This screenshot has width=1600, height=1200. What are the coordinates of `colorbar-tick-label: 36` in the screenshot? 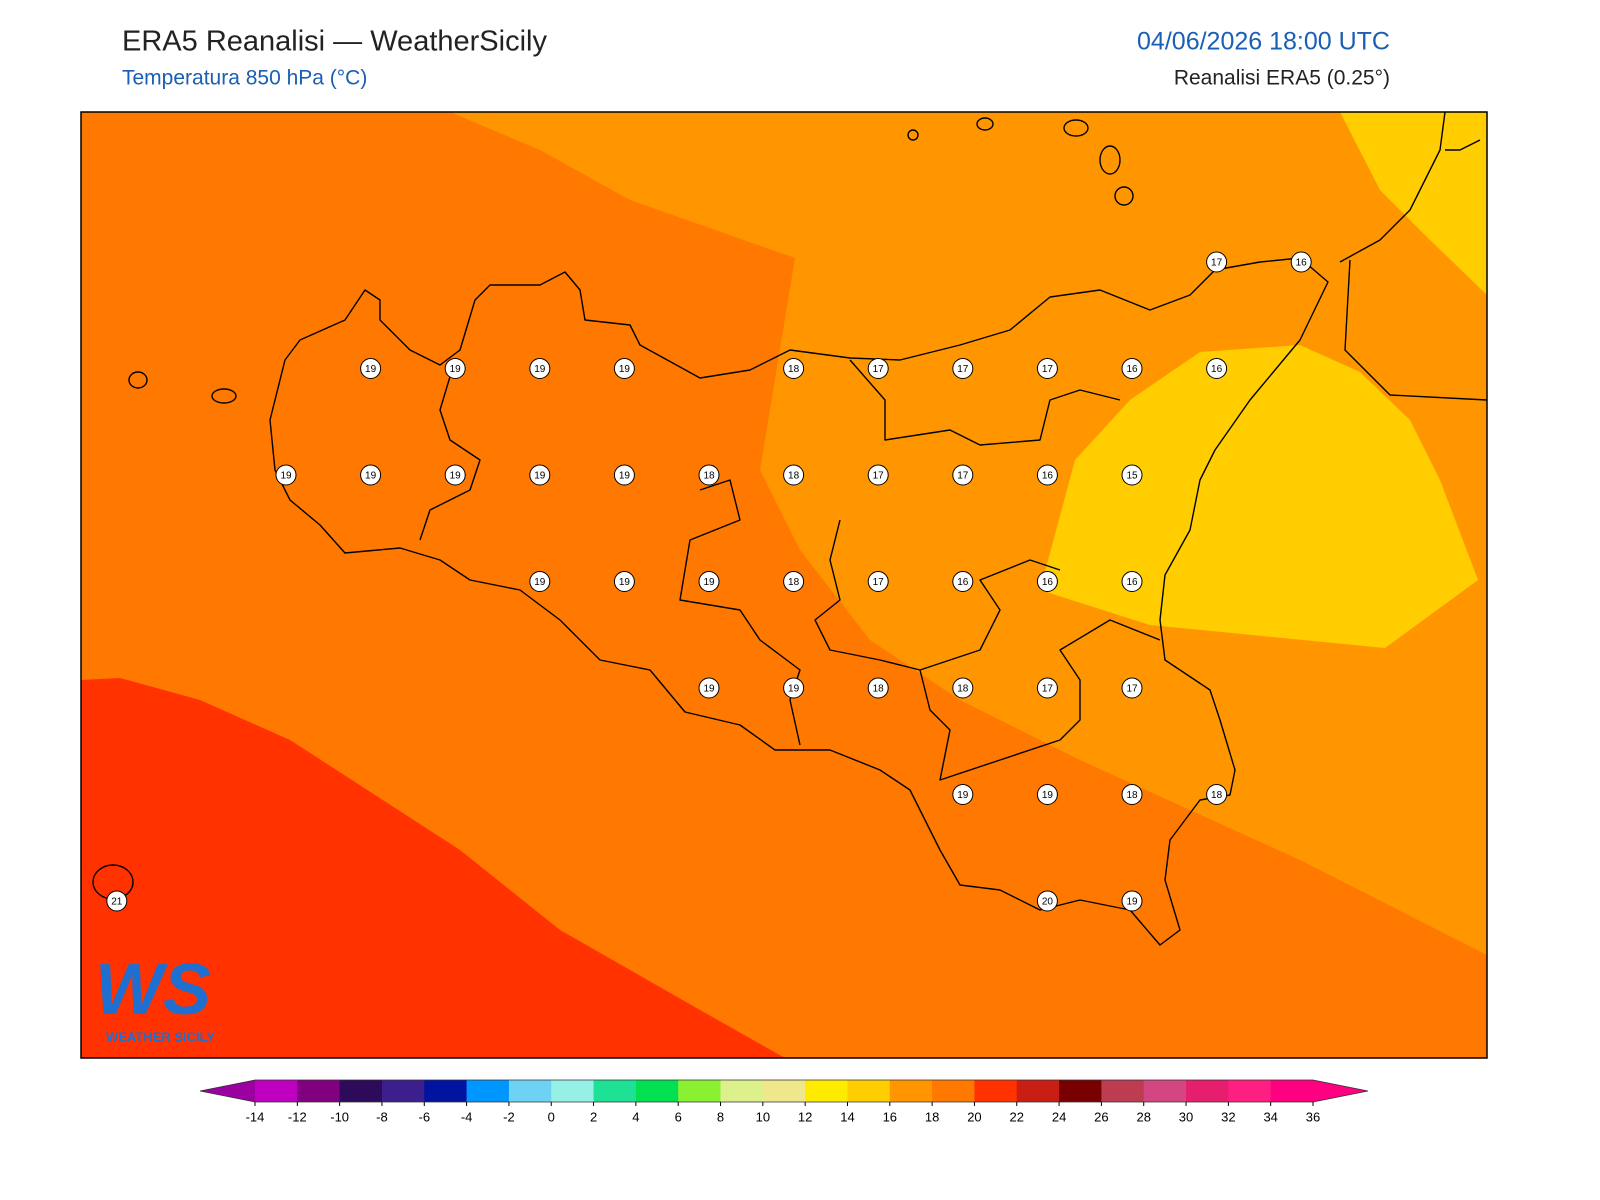 It's located at (1313, 1116).